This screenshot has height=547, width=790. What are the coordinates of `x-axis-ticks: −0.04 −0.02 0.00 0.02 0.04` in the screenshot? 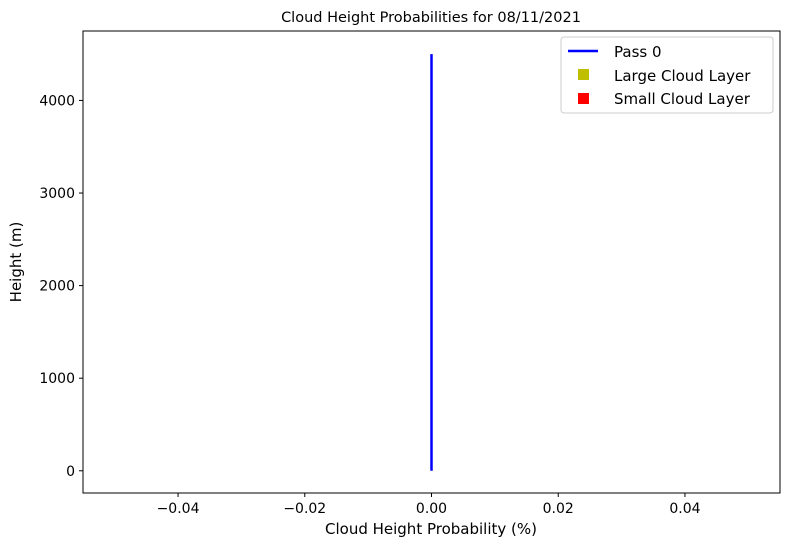 It's located at (429, 505).